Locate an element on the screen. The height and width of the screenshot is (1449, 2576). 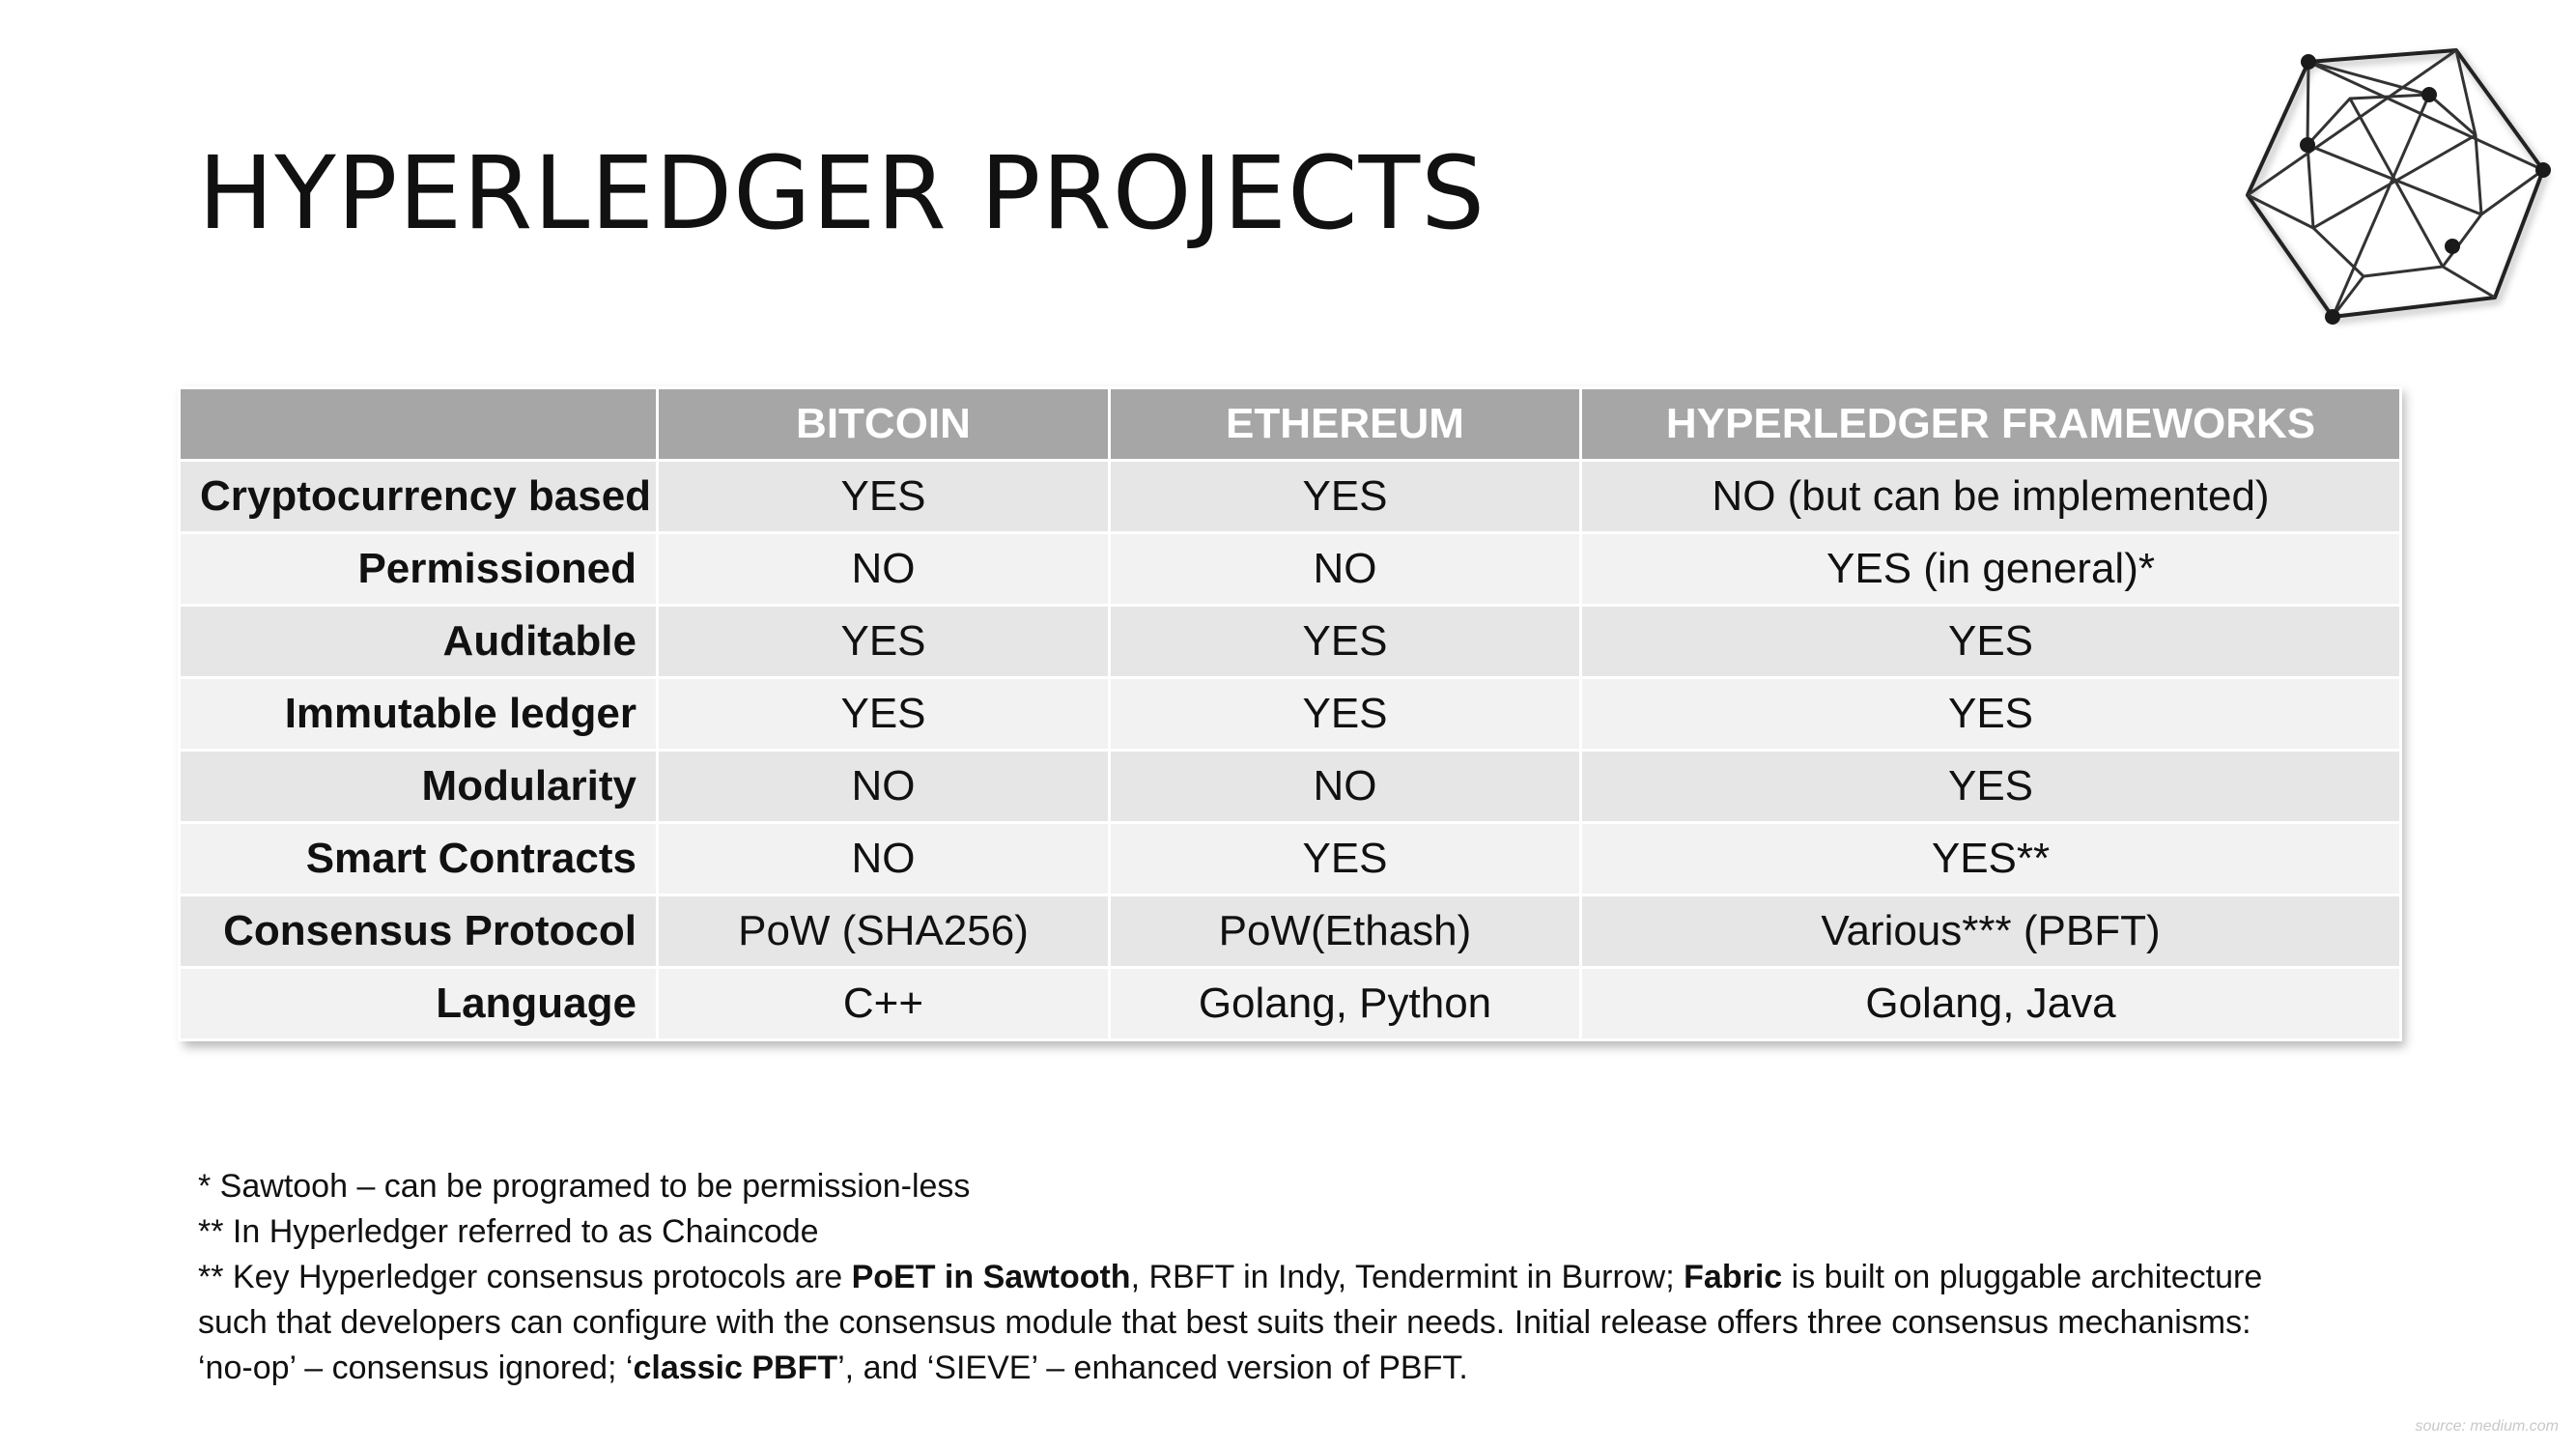
hyperledger-hexagon-logo-icon is located at coordinates (2400, 188).